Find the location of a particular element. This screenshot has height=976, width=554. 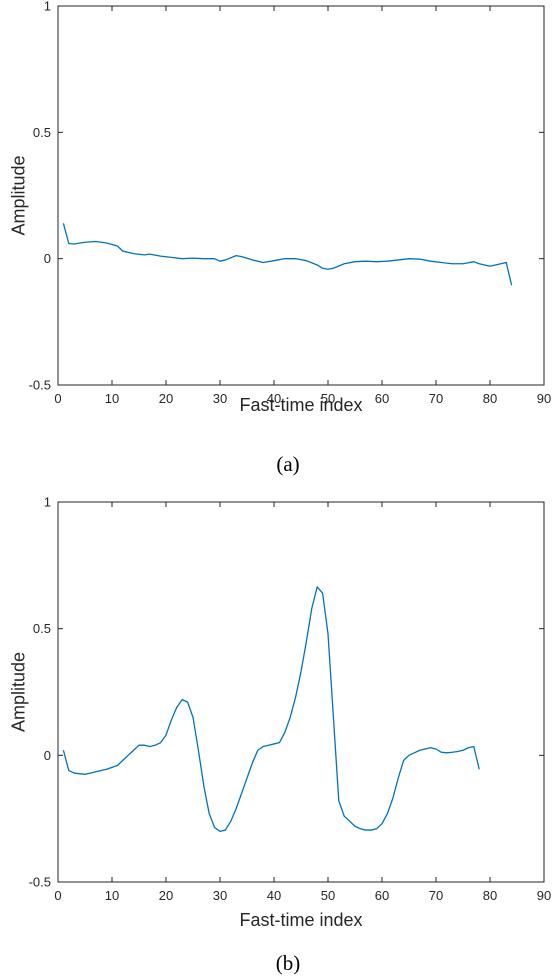

panel-caption: (b) is located at coordinates (288, 963).